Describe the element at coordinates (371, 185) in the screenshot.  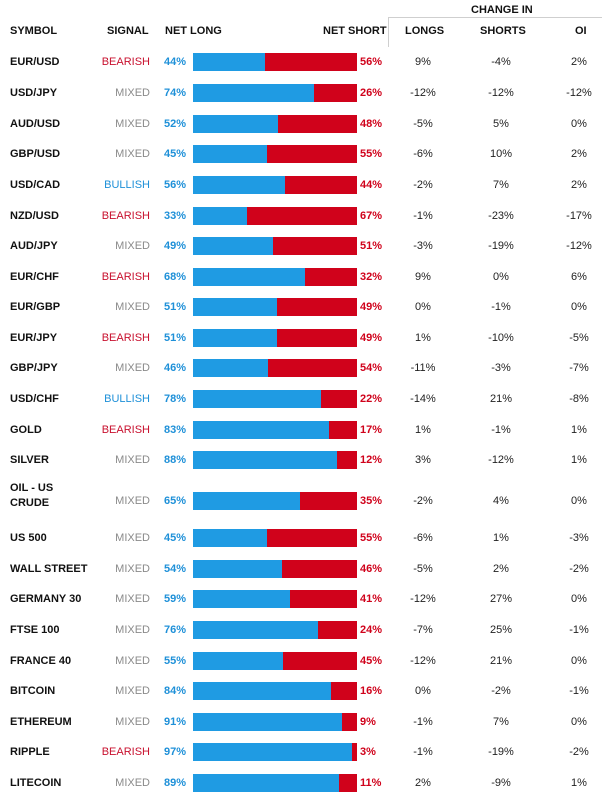
I see `net-short-percent: 44%` at that location.